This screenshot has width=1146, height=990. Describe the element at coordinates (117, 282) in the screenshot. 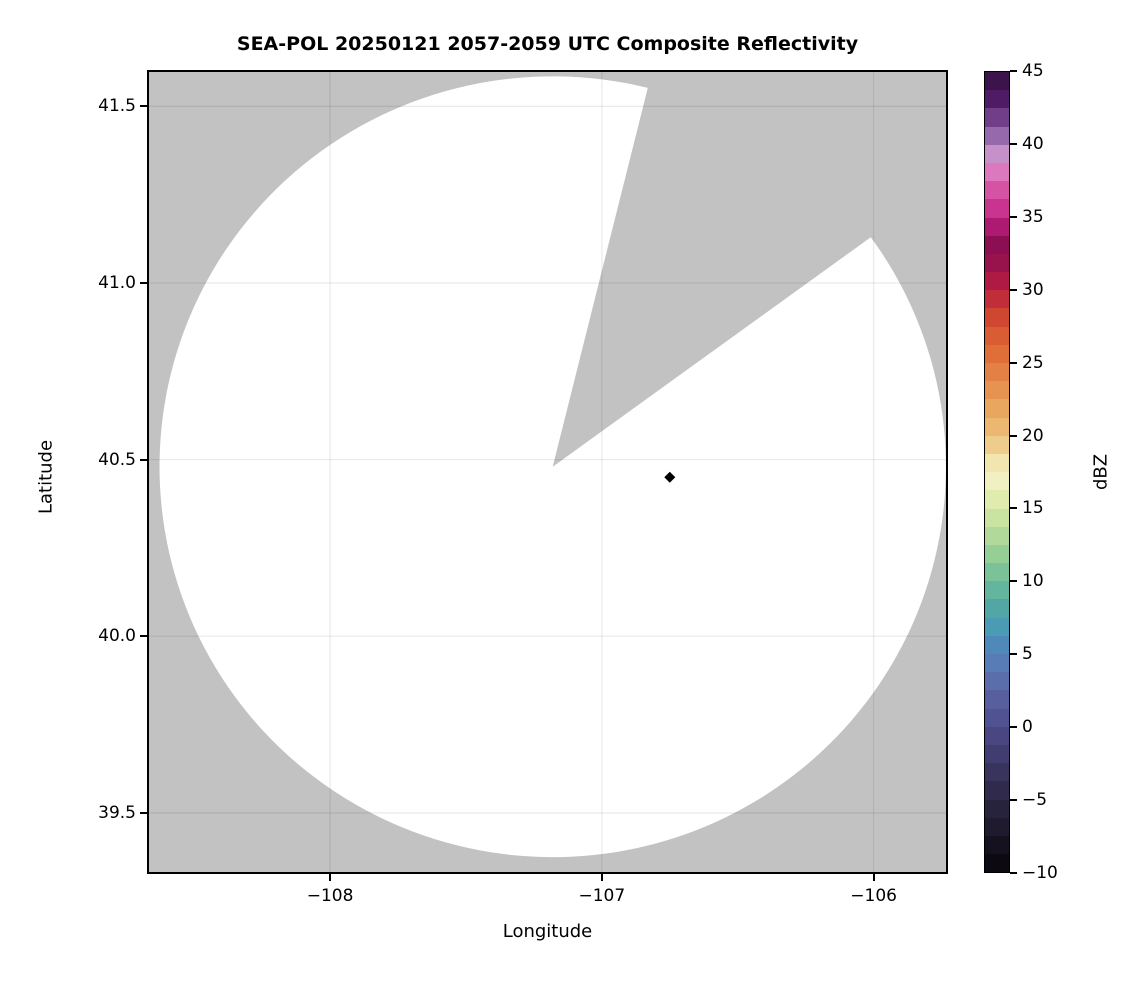

I see `y-tick-label: 41.0` at that location.